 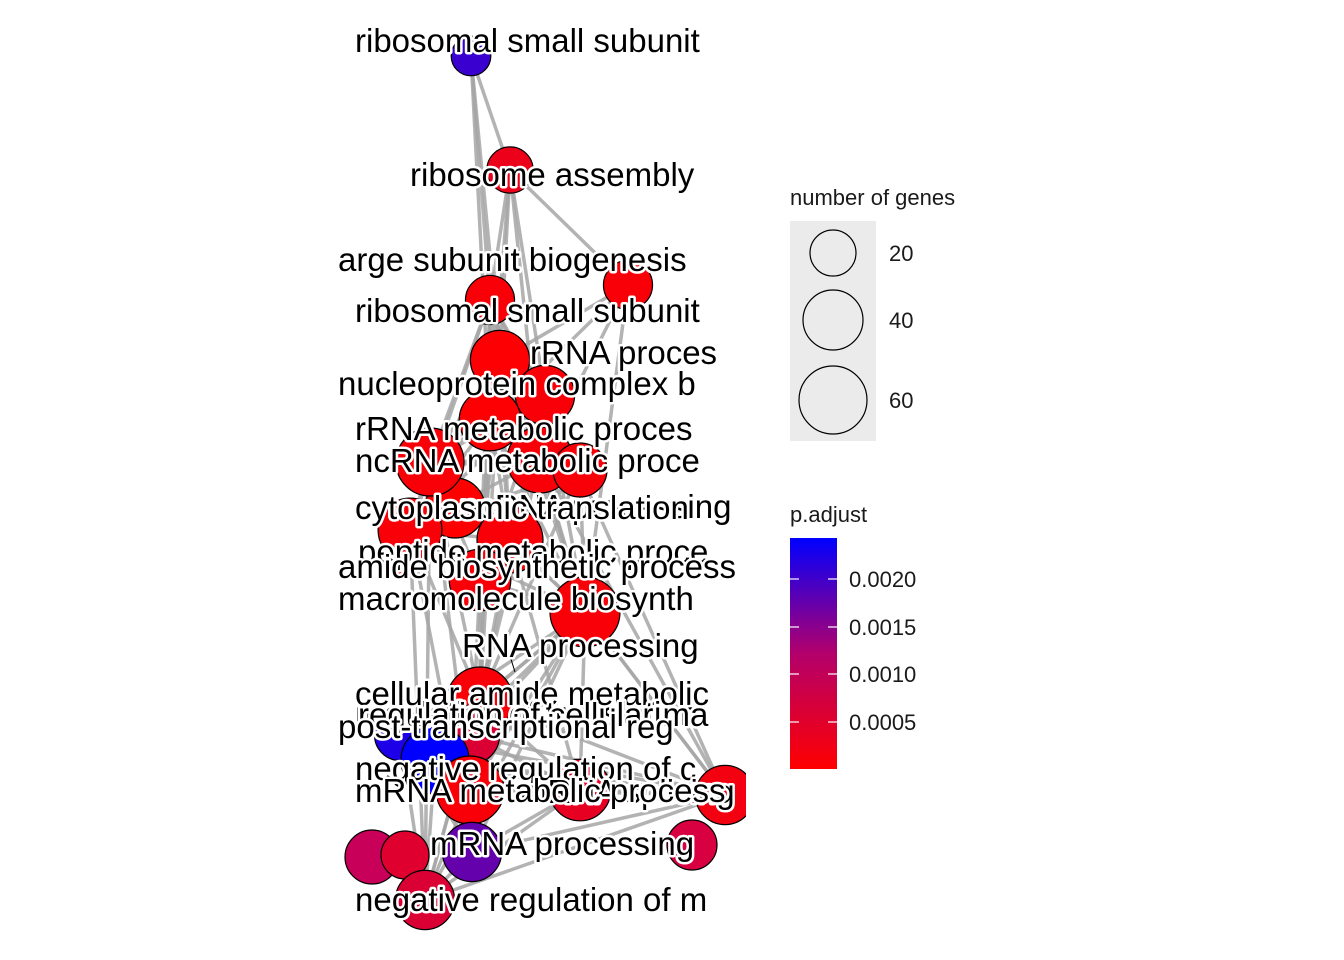 I want to click on node-label-n11: peptide metabolic proce, so click(x=533, y=551).